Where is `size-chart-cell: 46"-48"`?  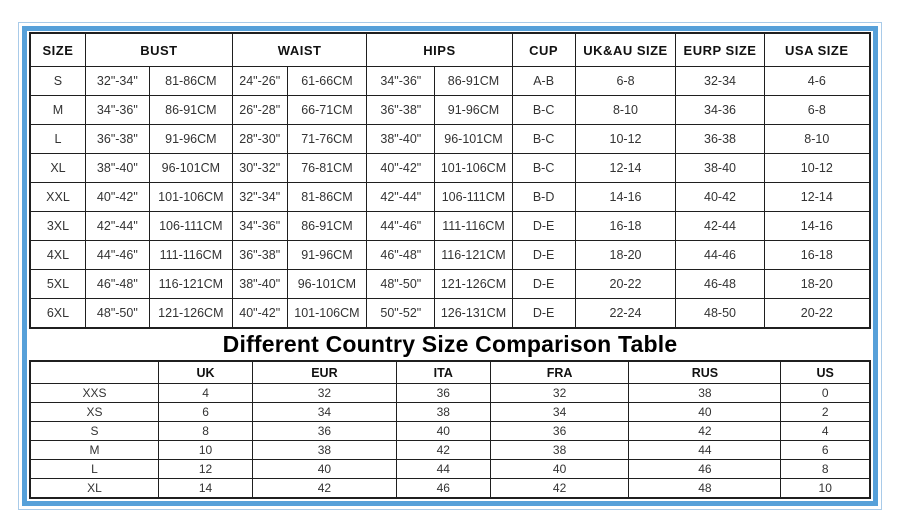
size-chart-cell: 46"-48" is located at coordinates (401, 255).